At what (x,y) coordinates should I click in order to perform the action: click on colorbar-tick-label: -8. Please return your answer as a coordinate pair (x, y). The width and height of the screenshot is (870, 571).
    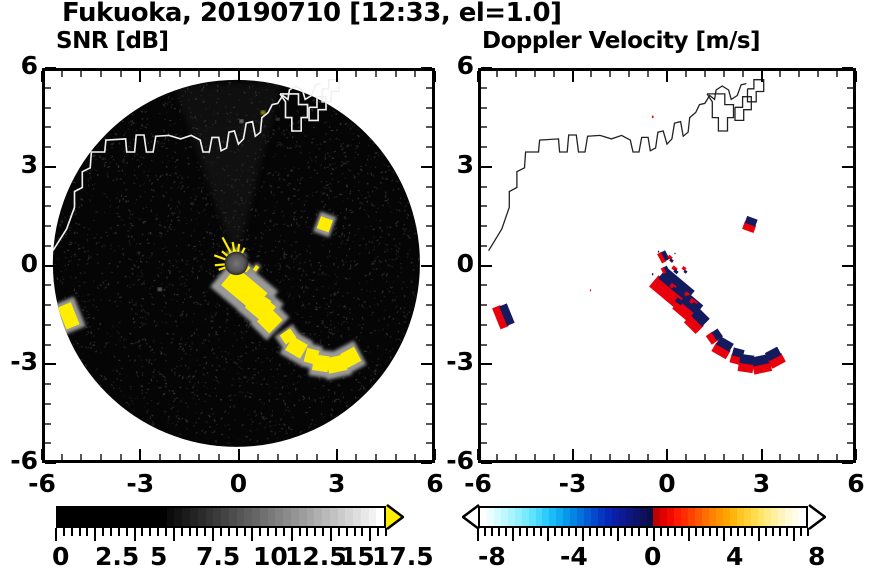
    Looking at the image, I should click on (492, 556).